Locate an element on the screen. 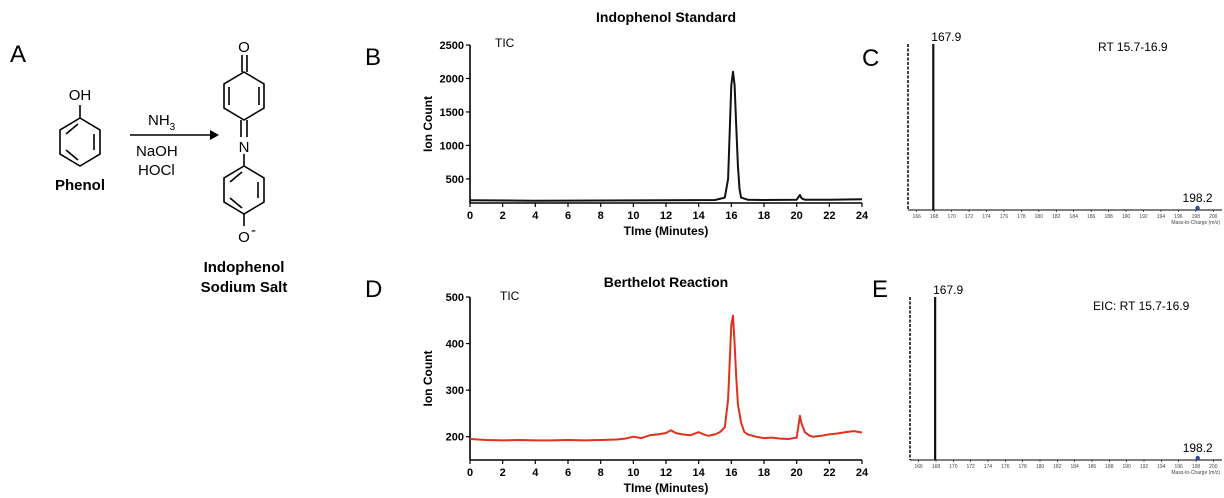  x-tick-label-b: 16 is located at coordinates (731, 216).